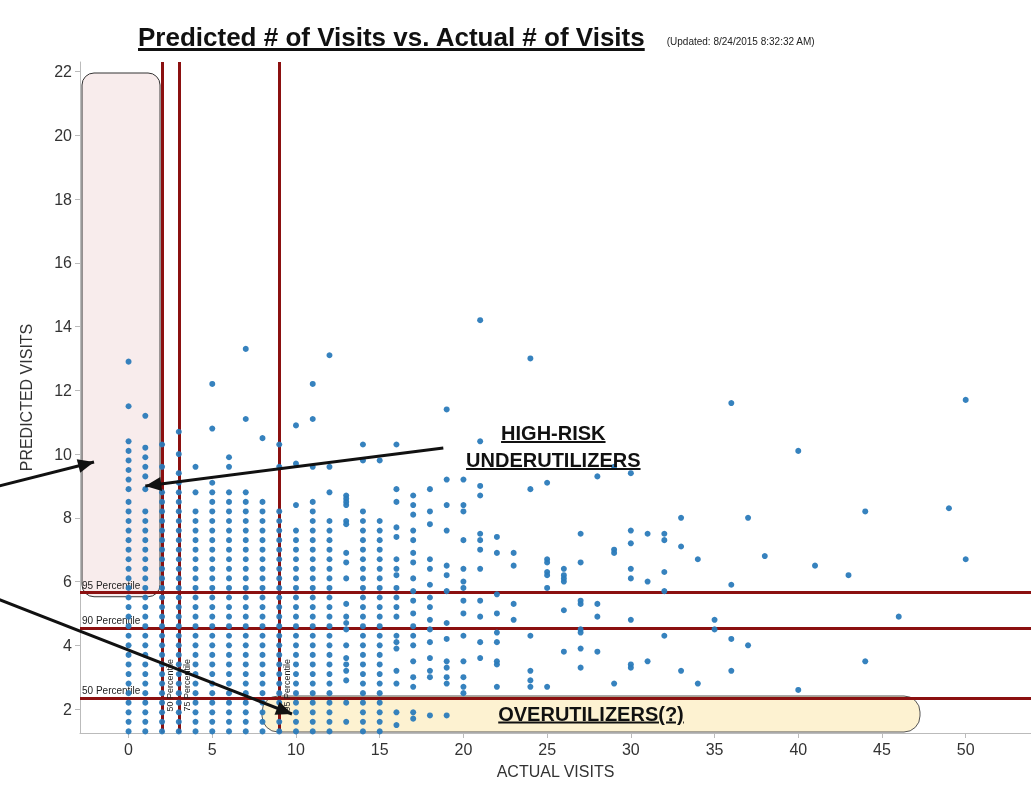  What do you see at coordinates (68, 582) in the screenshot?
I see `y-tick-label: 6` at bounding box center [68, 582].